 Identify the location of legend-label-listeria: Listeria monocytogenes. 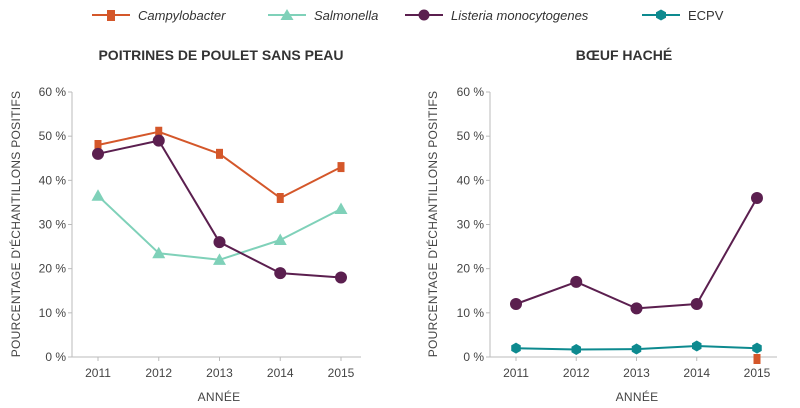
(520, 15).